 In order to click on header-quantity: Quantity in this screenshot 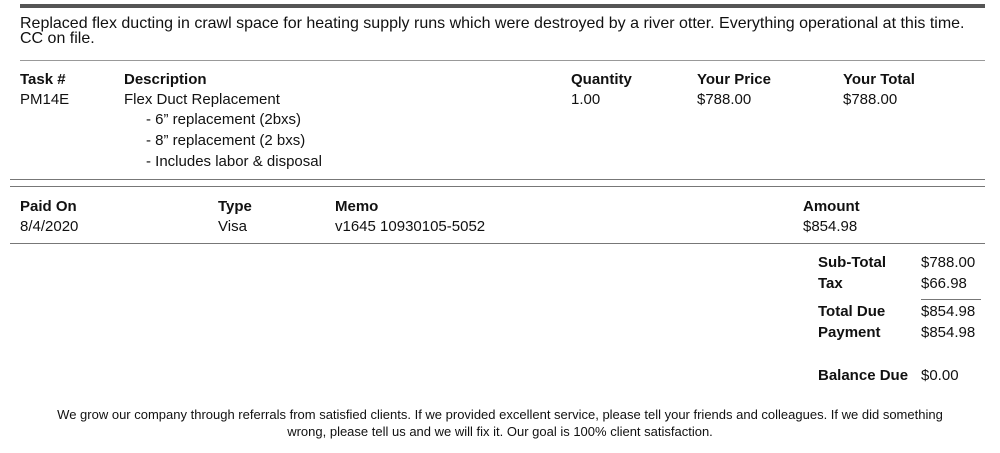, I will do `click(601, 79)`.